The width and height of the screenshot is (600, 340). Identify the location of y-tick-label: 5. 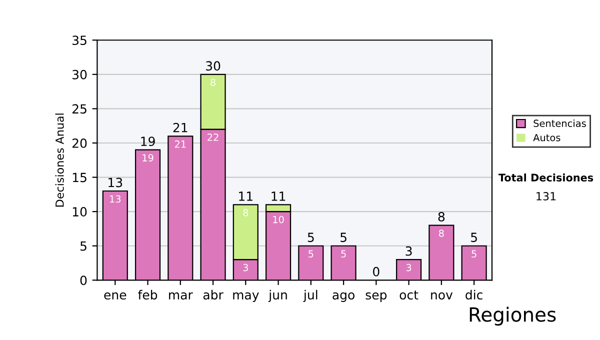
(83, 246).